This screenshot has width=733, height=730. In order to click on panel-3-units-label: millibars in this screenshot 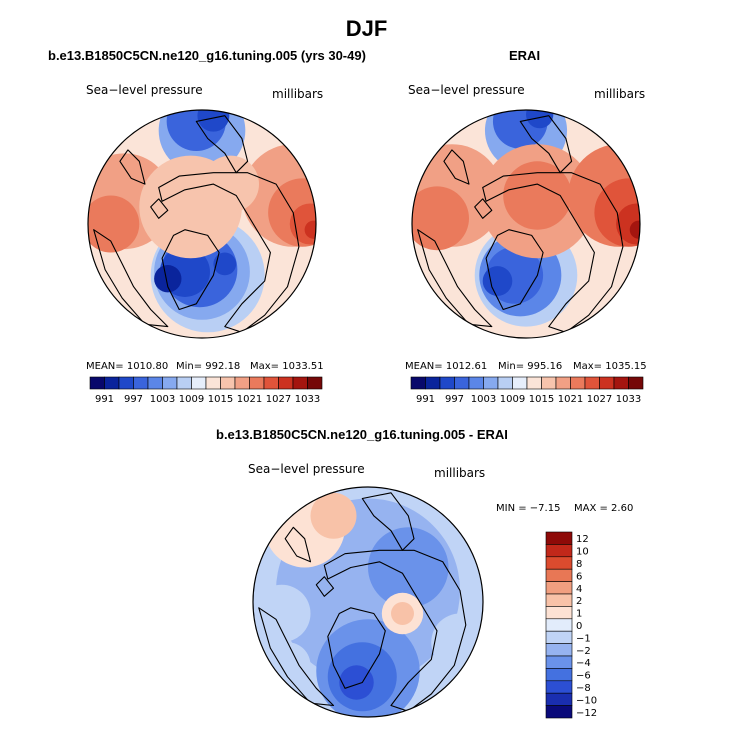, I will do `click(460, 473)`.